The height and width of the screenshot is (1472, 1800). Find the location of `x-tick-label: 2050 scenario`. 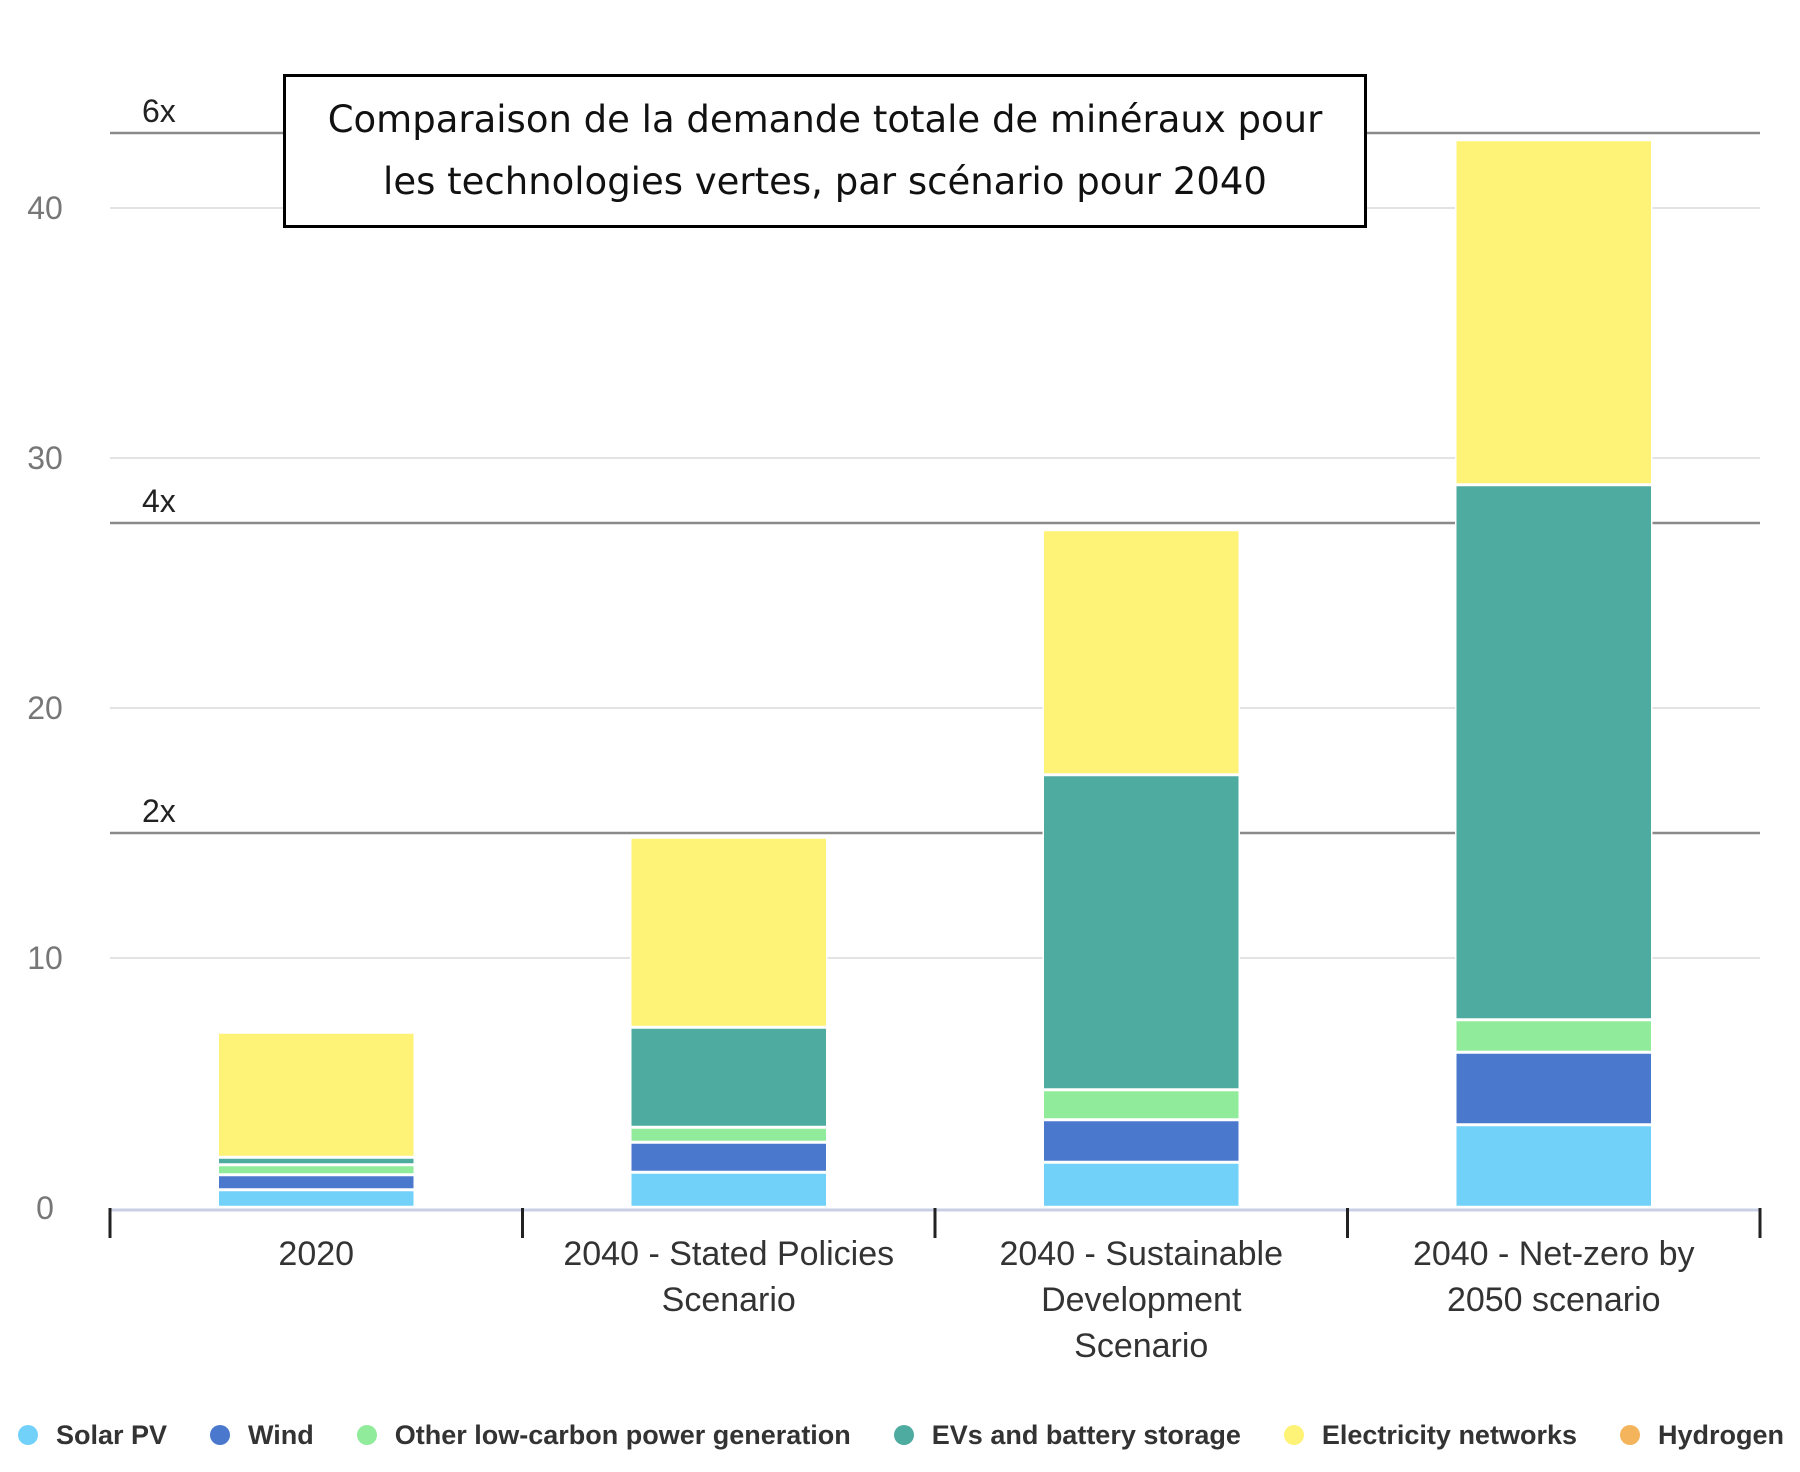

x-tick-label: 2050 scenario is located at coordinates (1554, 1300).